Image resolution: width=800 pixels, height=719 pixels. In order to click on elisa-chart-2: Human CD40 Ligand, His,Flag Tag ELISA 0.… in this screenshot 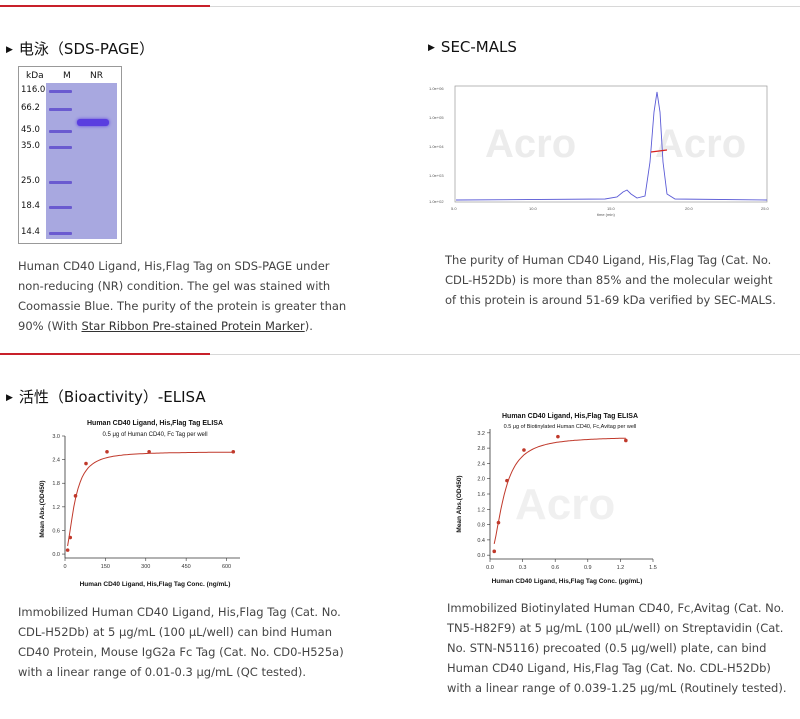, I will do `click(556, 499)`.